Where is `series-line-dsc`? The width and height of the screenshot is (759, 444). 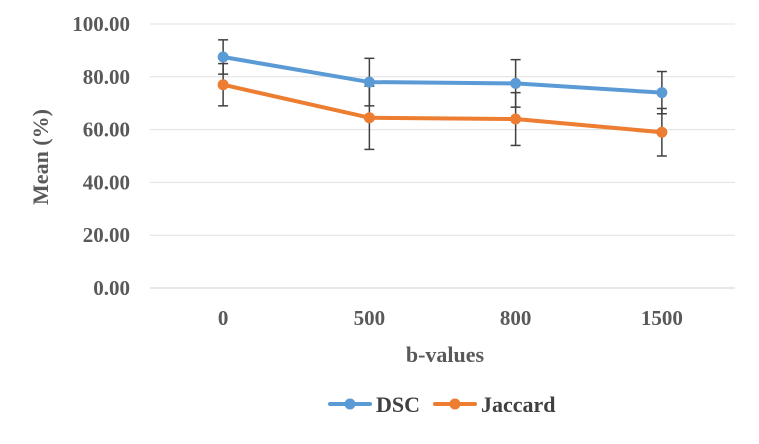 series-line-dsc is located at coordinates (442, 75).